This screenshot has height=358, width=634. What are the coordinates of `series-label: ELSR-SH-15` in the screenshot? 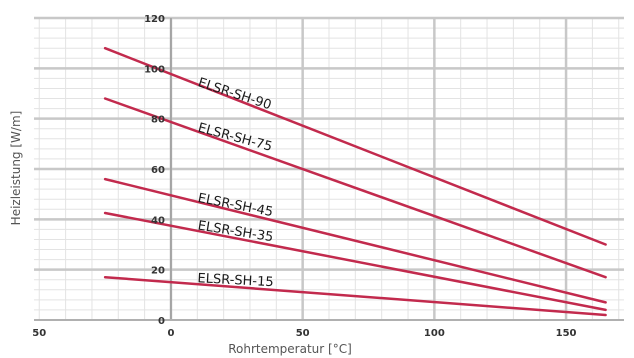 It's located at (235, 280).